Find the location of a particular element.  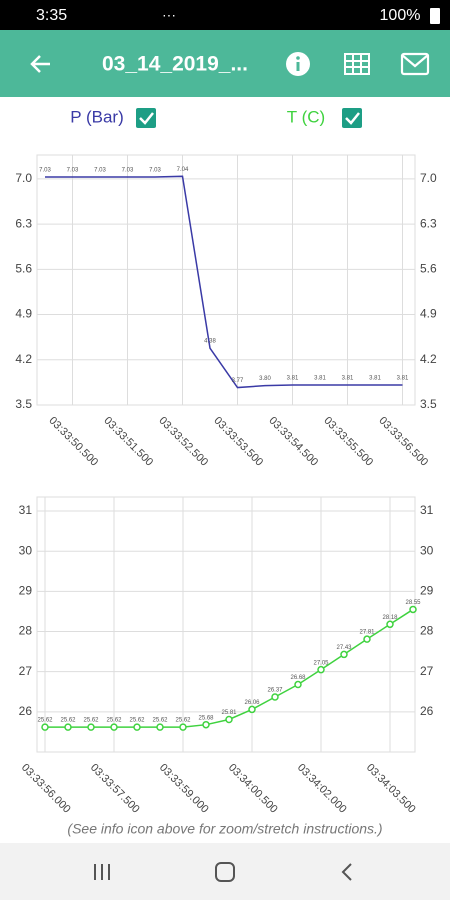

status-battery: 100% is located at coordinates (400, 15).